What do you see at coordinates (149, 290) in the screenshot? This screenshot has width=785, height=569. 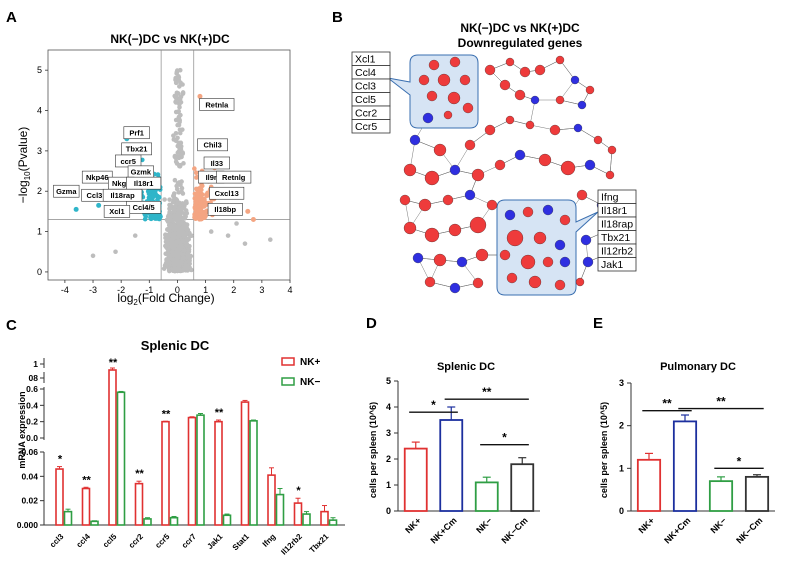 I see `volcano-x-tick-label: -1` at bounding box center [149, 290].